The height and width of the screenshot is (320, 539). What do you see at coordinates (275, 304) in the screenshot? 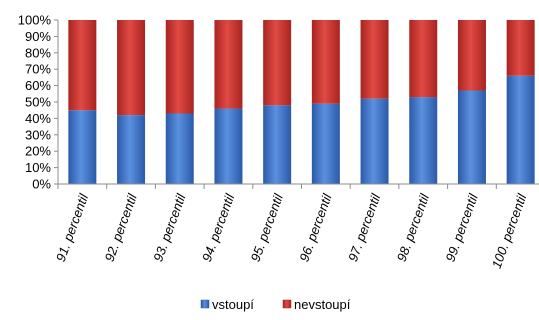
I see `legend: vstoupí nevstoupí` at bounding box center [275, 304].